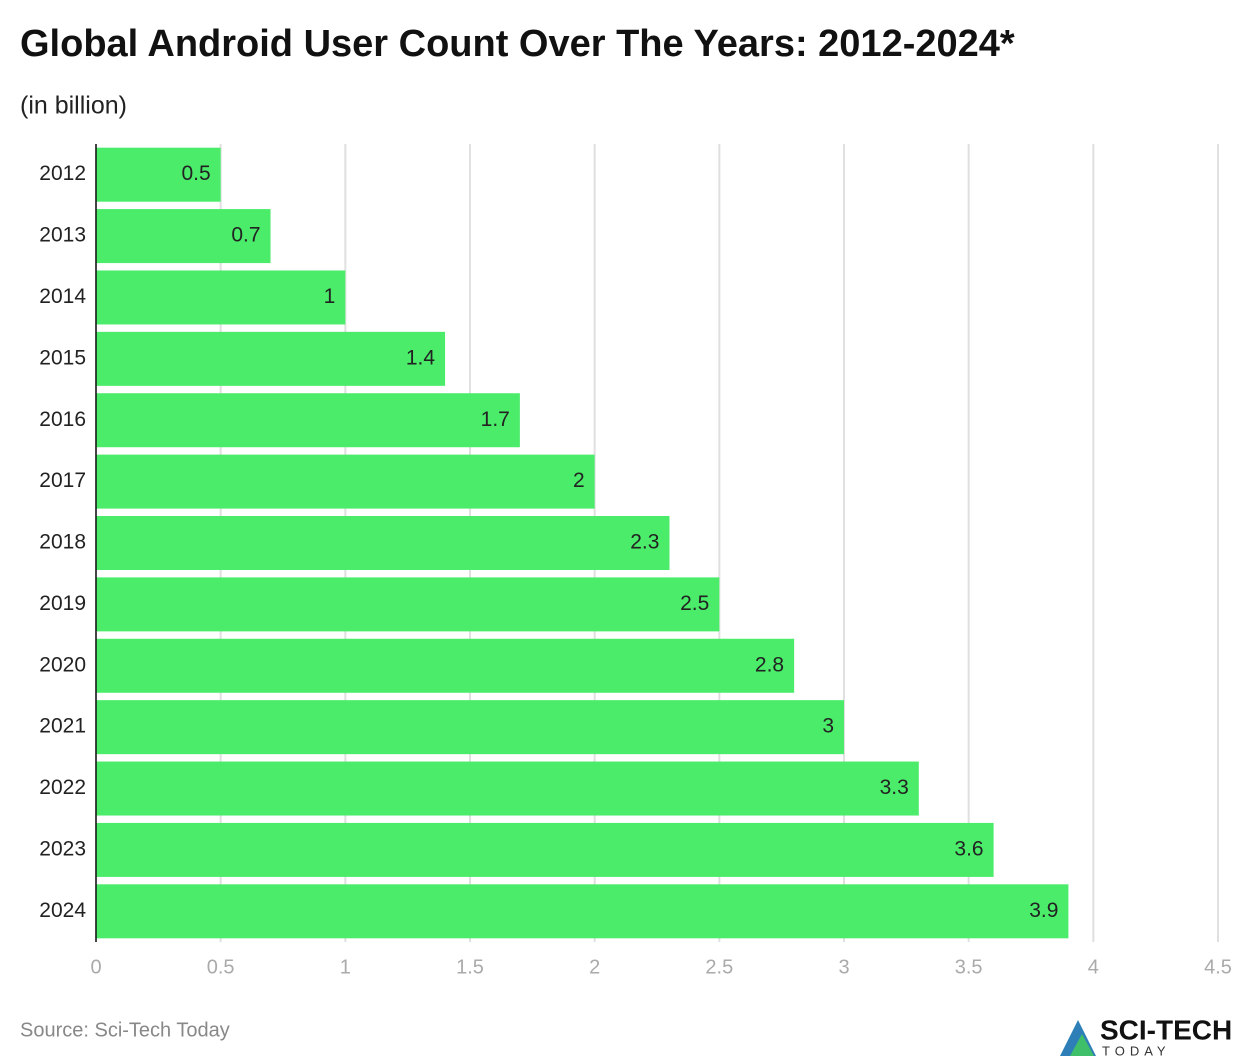 Image resolution: width=1240 pixels, height=1064 pixels. Describe the element at coordinates (694, 603) in the screenshot. I see `value-label: 2.5` at that location.